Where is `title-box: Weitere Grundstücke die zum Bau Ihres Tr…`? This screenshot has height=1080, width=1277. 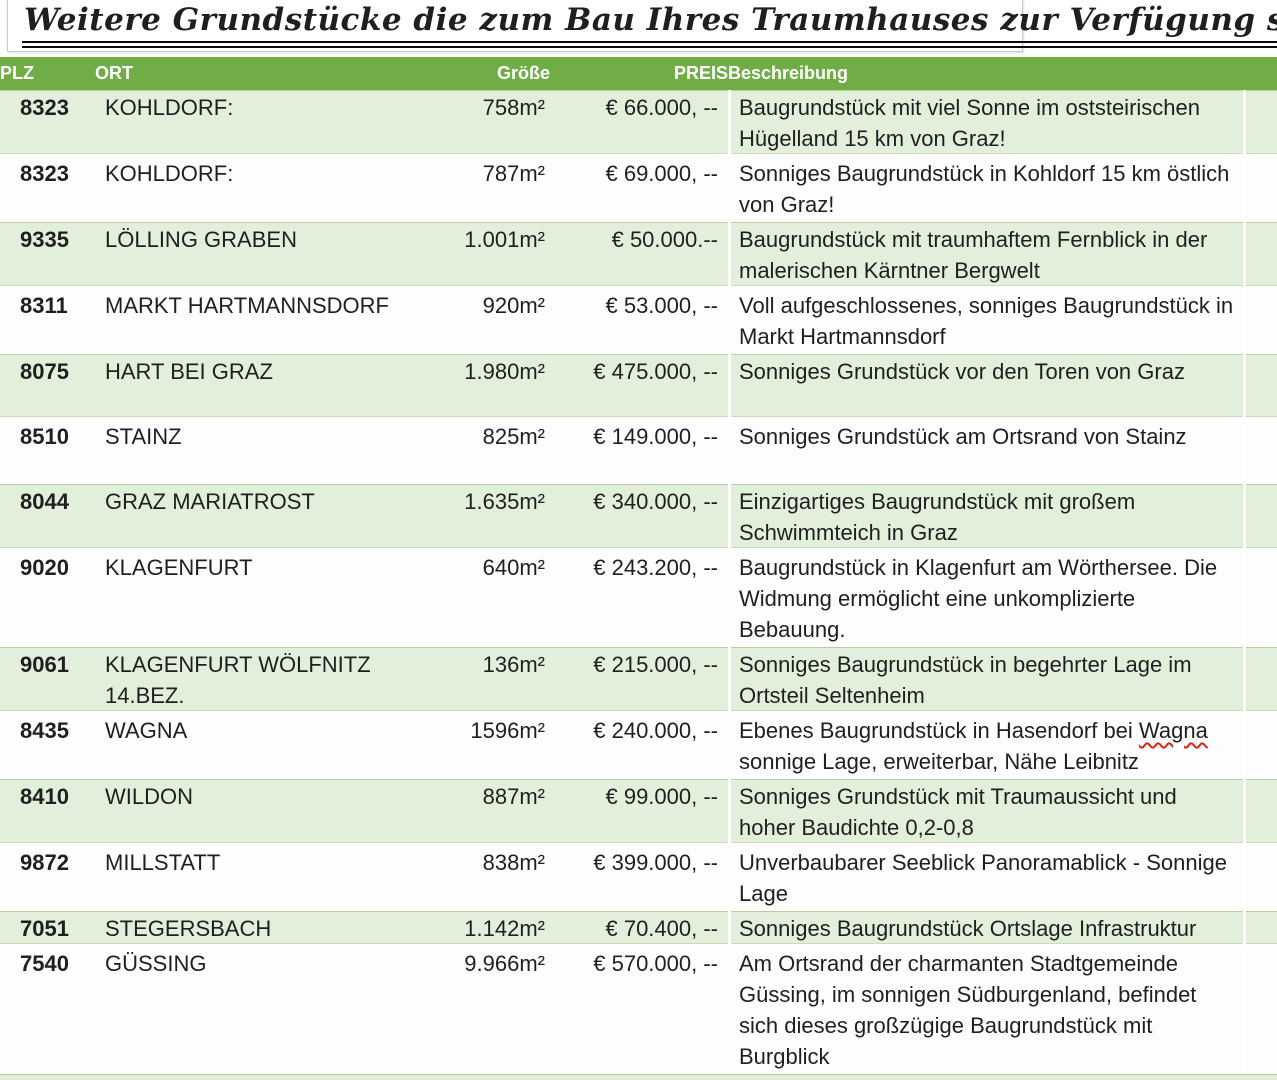
title-box: Weitere Grundstücke die zum Bau Ihres Tr… is located at coordinates (642, 26).